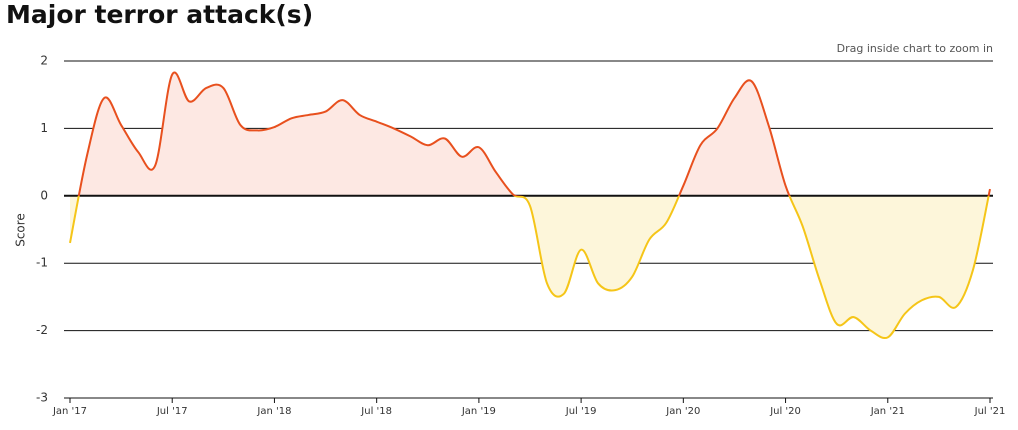  Describe the element at coordinates (581, 411) in the screenshot. I see `x-tick-label: Jul '19` at that location.